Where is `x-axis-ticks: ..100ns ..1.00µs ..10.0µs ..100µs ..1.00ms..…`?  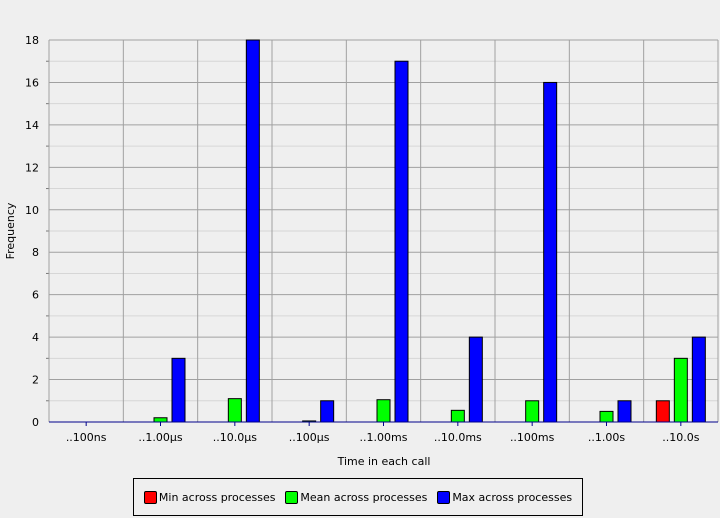
x-axis-ticks: ..100ns ..1.00µs ..10.0µs ..100µs ..1.00ms..… is located at coordinates (383, 433).